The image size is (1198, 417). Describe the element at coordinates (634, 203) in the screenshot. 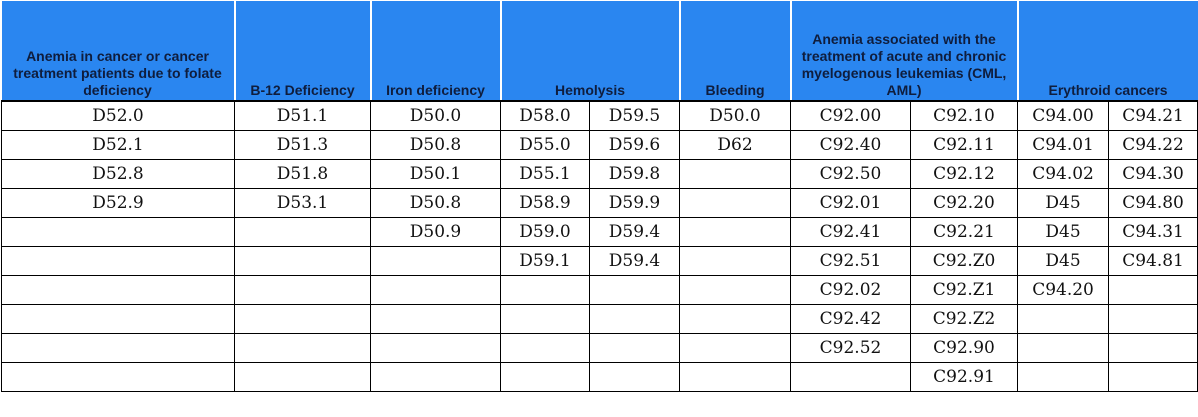

I see `table-cell: D59.9` at that location.